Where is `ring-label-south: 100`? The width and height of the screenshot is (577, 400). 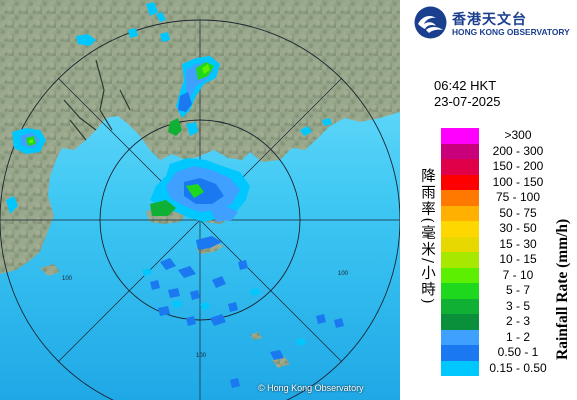 ring-label-south: 100 is located at coordinates (201, 356).